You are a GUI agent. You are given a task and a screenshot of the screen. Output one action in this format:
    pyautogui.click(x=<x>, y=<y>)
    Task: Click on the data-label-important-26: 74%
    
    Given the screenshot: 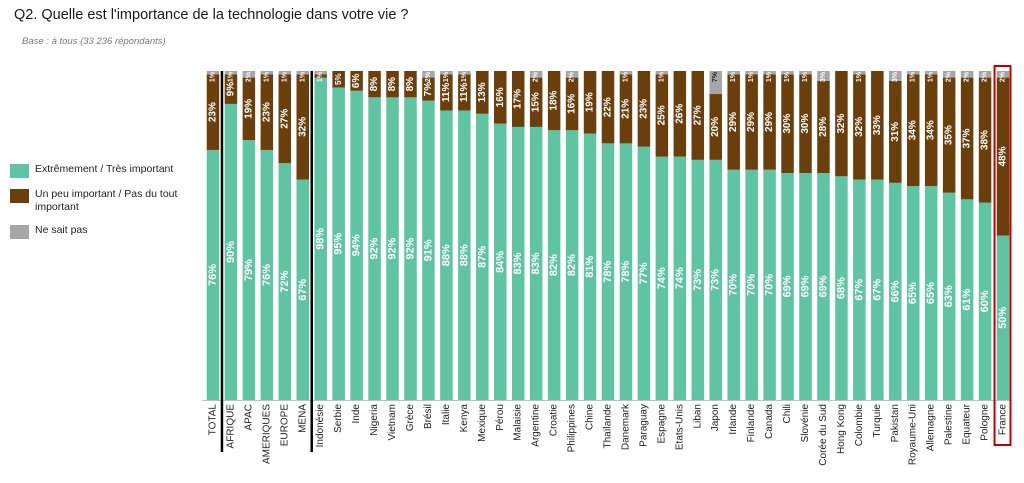 What is the action you would take?
    pyautogui.click(x=662, y=278)
    